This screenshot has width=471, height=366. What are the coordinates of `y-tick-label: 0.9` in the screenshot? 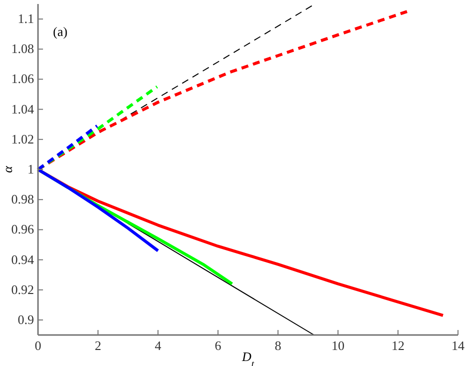 It's located at (26, 319).